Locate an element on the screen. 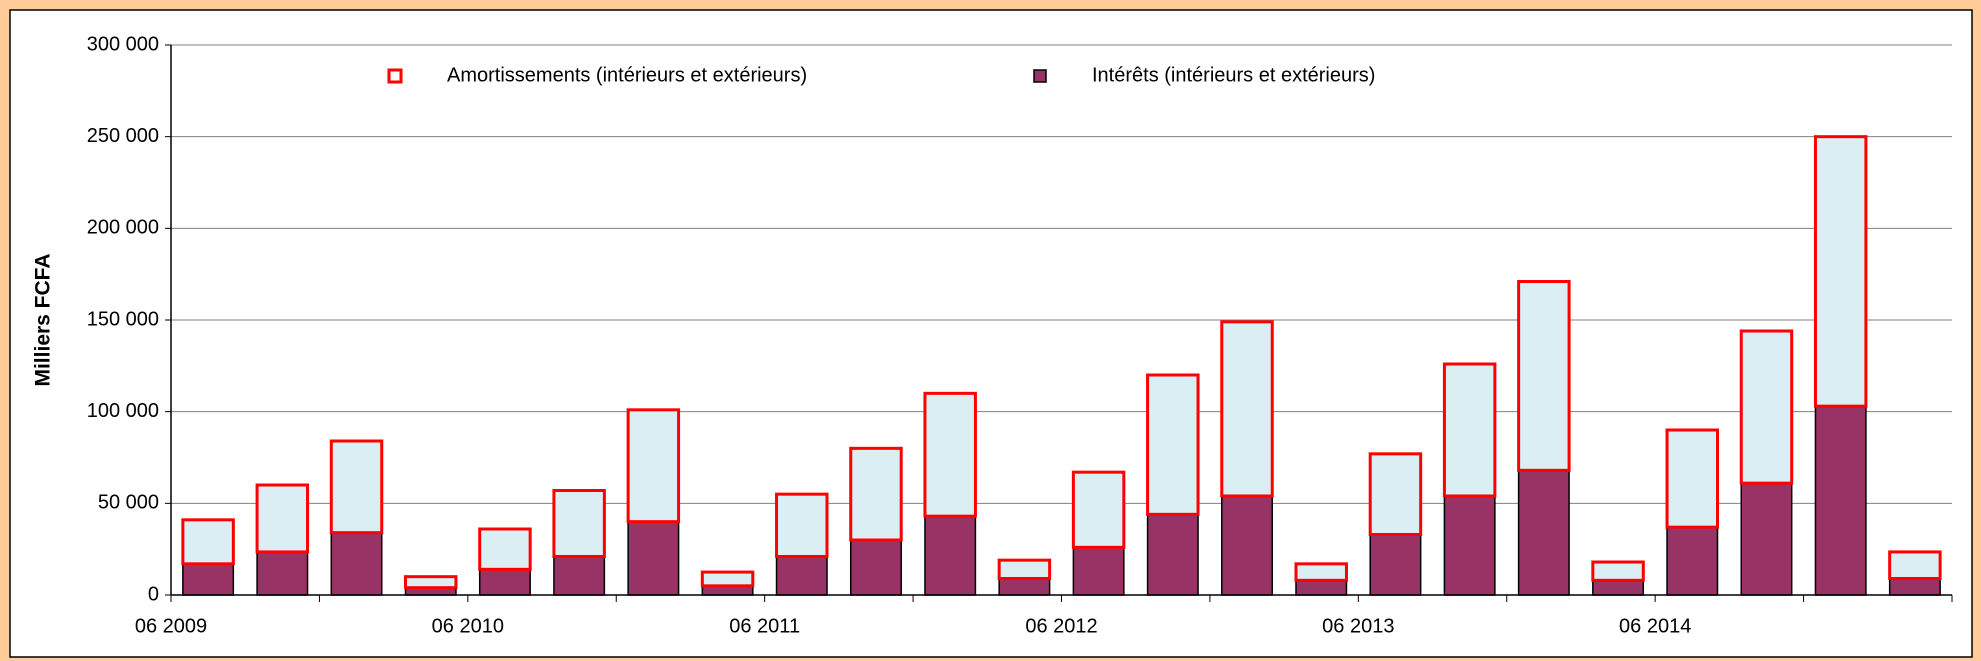  x-tick-label: 06 2013 is located at coordinates (1358, 626).